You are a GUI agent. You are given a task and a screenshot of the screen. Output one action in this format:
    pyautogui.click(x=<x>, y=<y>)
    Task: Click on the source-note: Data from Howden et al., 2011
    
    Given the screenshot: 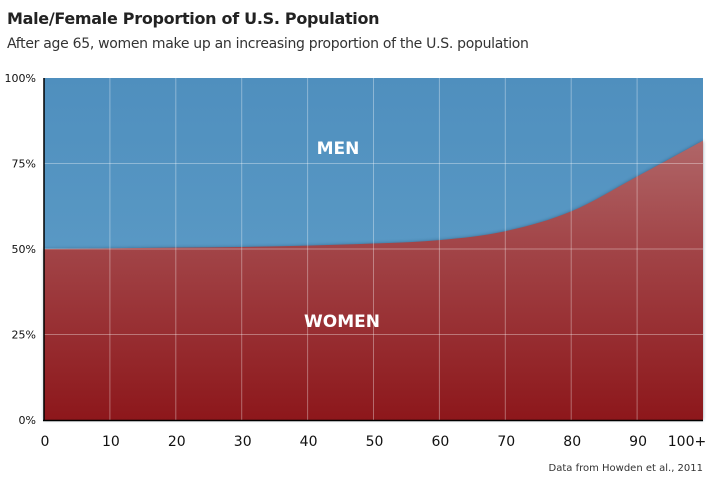 What is the action you would take?
    pyautogui.click(x=625, y=468)
    